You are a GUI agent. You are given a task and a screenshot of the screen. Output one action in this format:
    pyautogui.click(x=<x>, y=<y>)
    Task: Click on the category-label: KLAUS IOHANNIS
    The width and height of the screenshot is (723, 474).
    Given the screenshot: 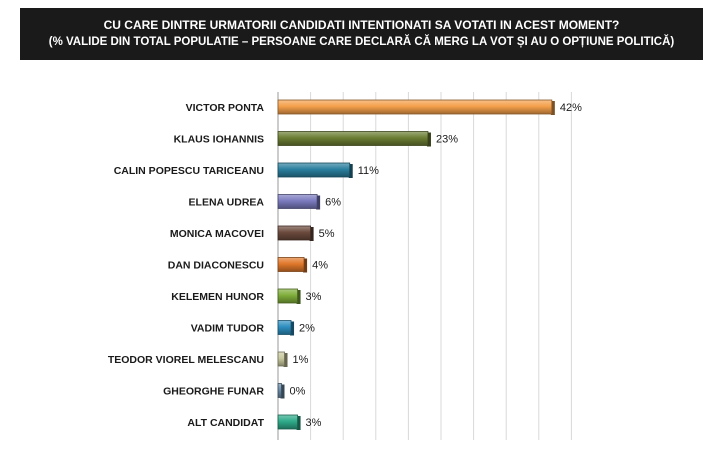 What is the action you would take?
    pyautogui.click(x=219, y=140)
    